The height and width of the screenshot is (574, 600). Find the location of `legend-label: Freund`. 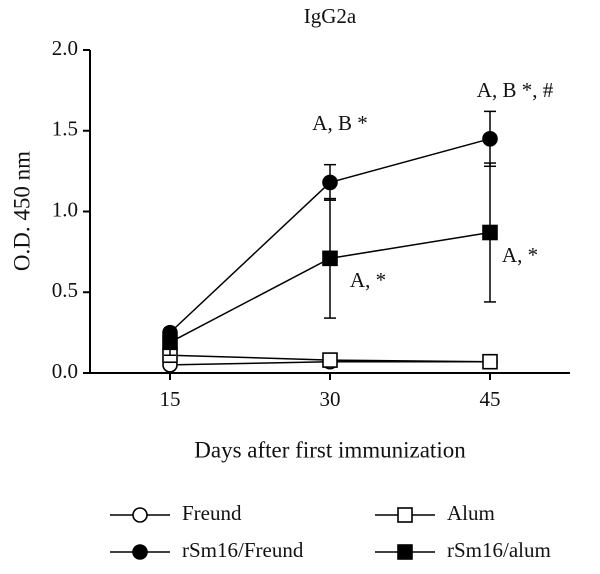

legend-label: Freund is located at coordinates (212, 513).